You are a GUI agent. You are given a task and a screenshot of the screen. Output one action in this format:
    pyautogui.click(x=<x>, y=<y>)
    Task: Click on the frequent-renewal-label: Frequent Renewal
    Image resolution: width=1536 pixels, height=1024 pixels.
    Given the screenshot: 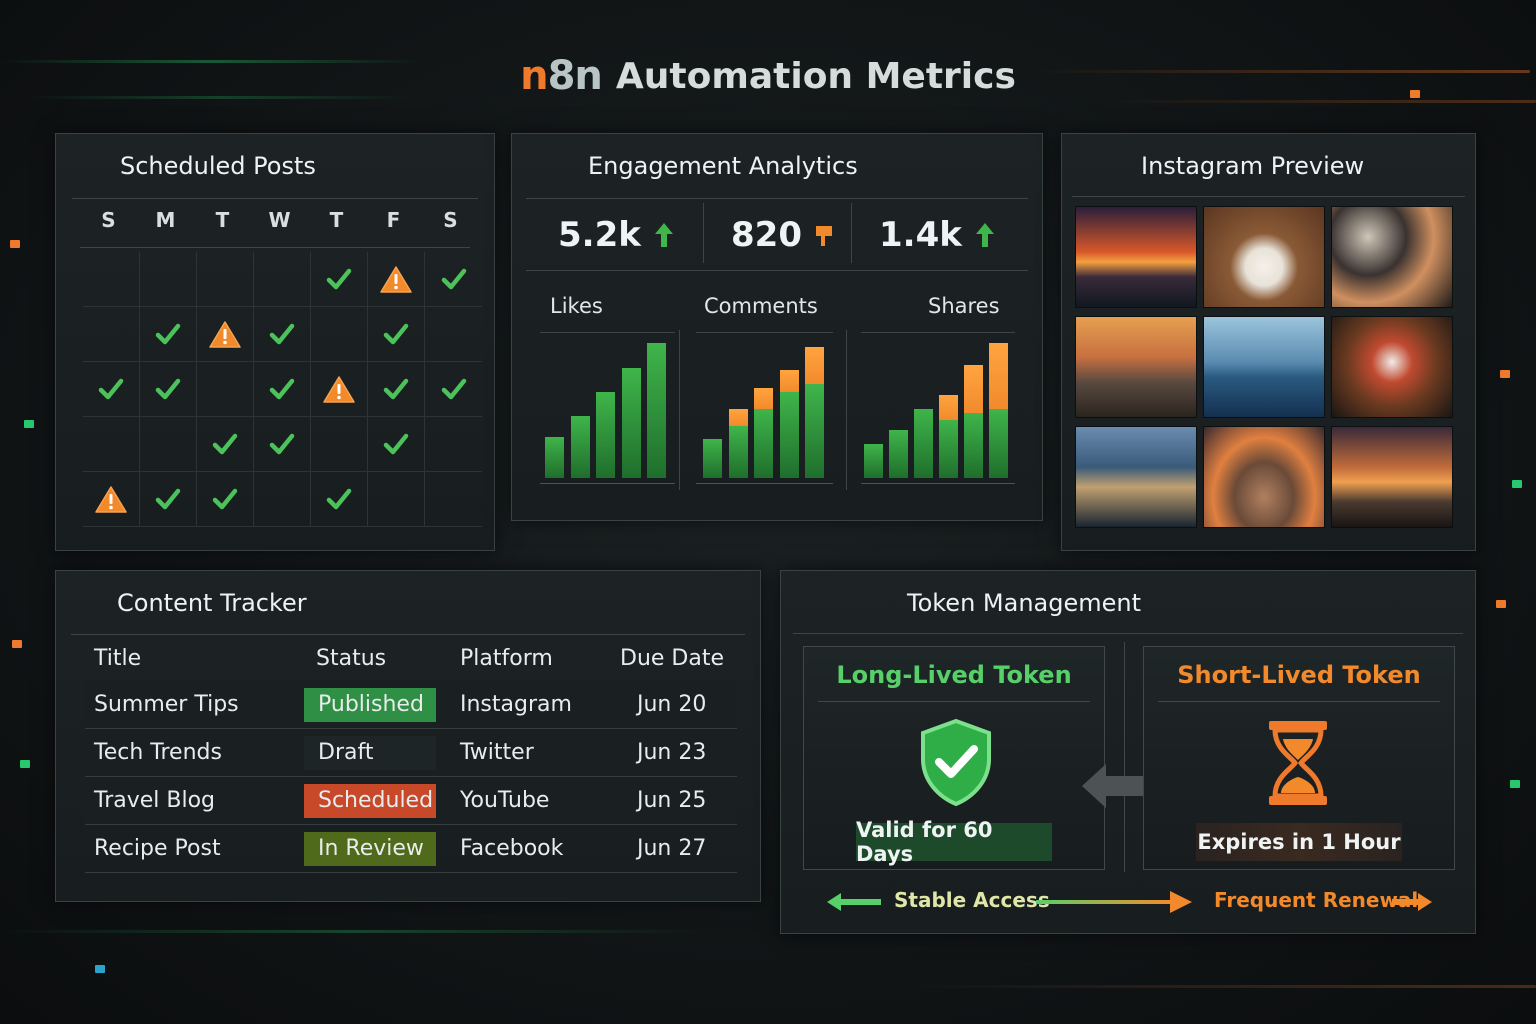 What is the action you would take?
    pyautogui.click(x=1316, y=900)
    